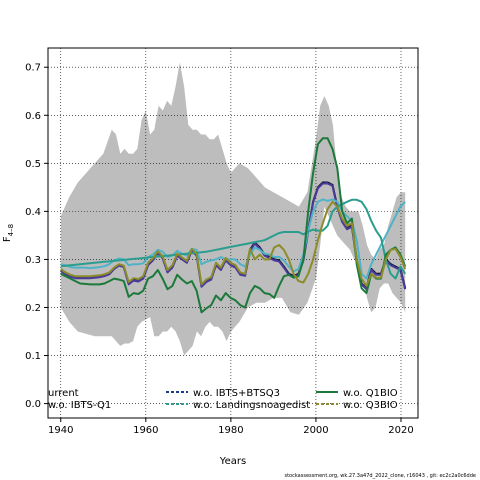  Describe the element at coordinates (33, 212) in the screenshot. I see `y-tick-label: 0.4` at that location.